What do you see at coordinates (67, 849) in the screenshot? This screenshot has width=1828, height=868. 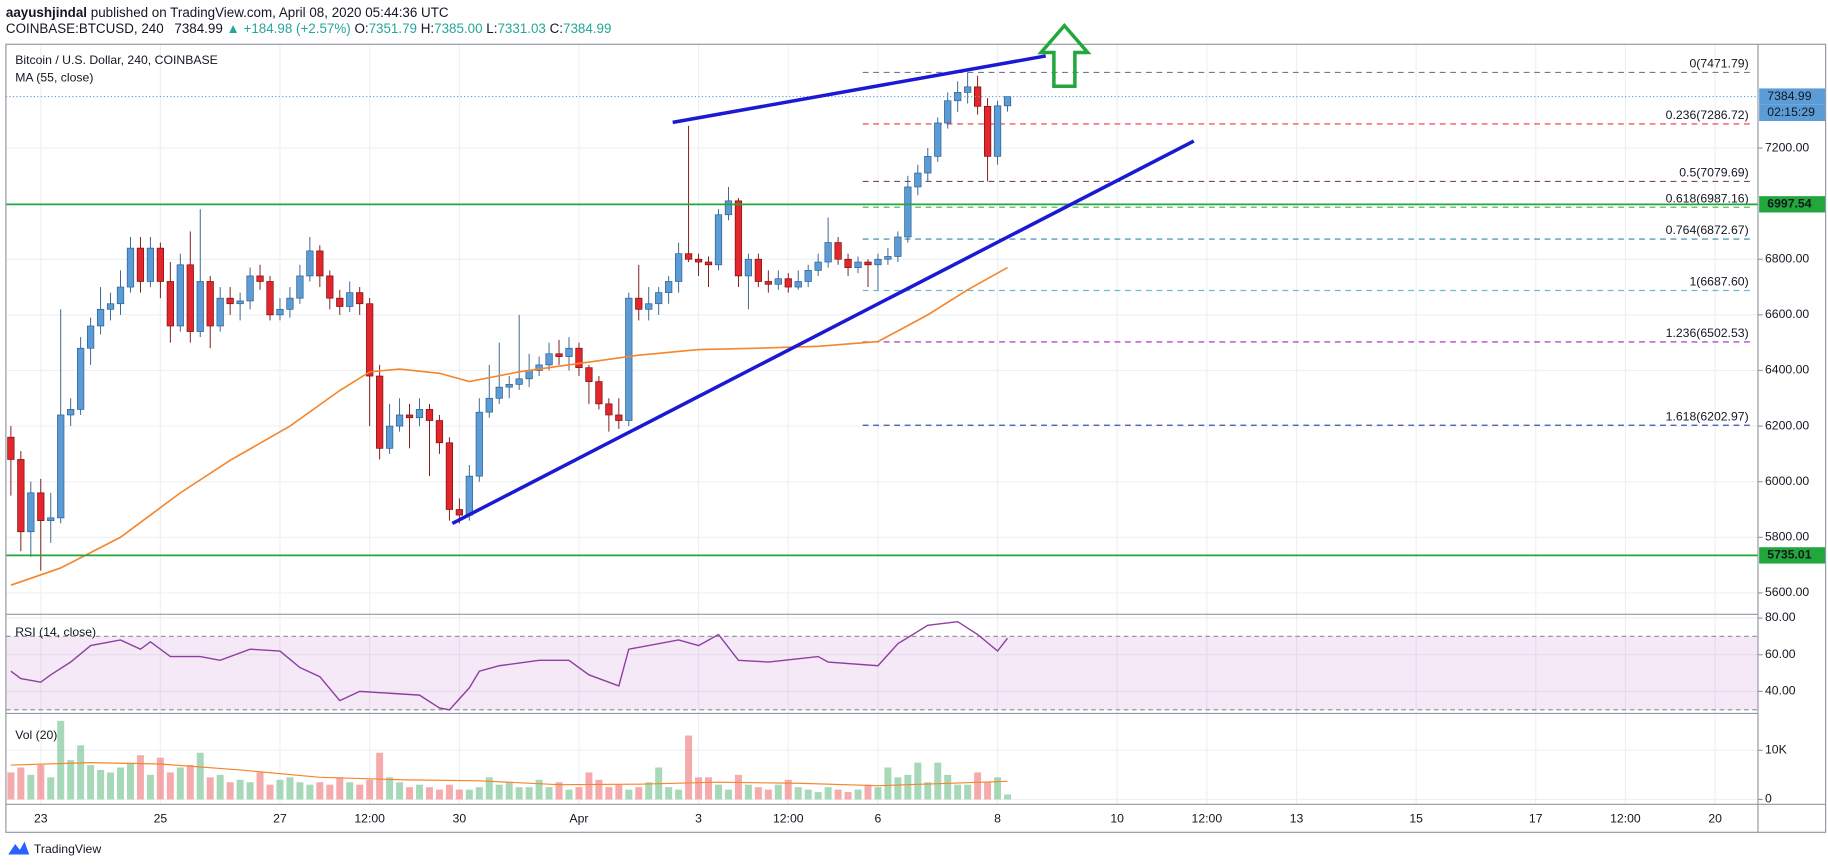 I see `brand: TradingView` at bounding box center [67, 849].